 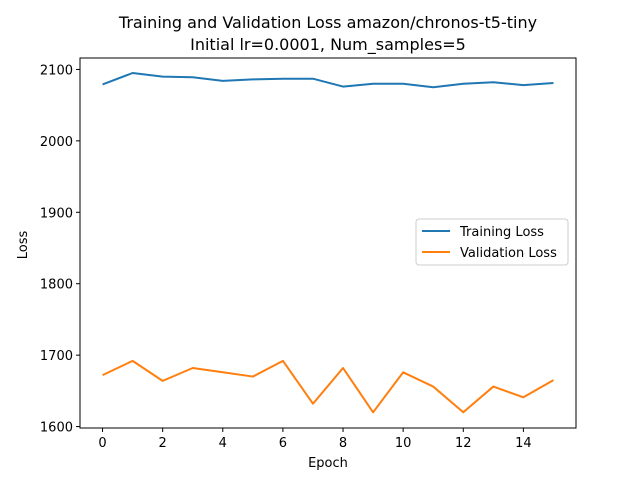 I want to click on x-tick-label: 2, so click(x=163, y=443).